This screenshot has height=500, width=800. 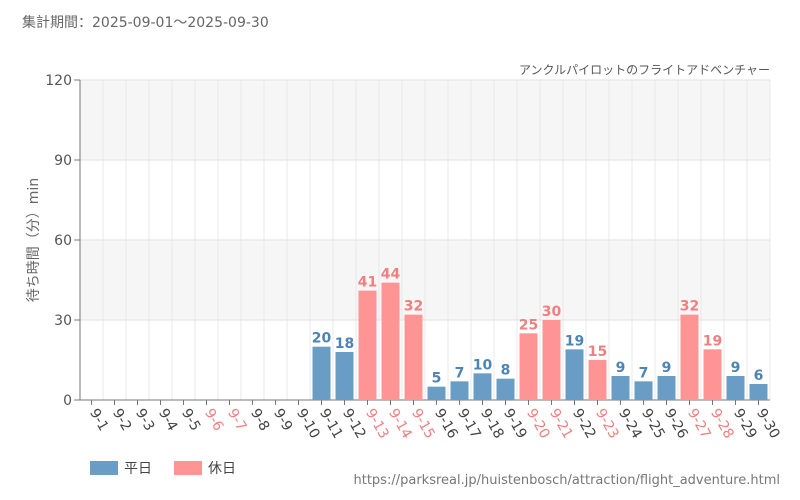 What do you see at coordinates (492, 424) in the screenshot?
I see `x-tick-label: 9-18` at bounding box center [492, 424].